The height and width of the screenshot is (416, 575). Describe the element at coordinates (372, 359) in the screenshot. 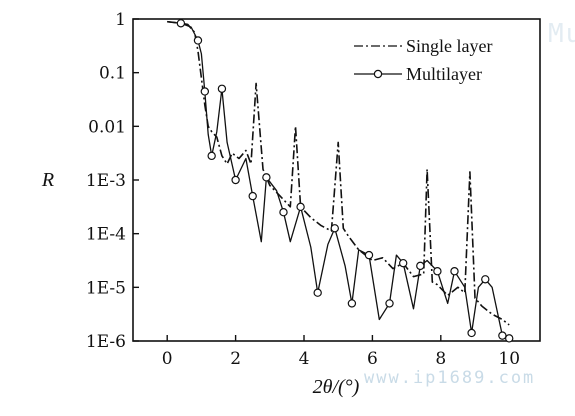

I see `x-tick-label: 6` at that location.